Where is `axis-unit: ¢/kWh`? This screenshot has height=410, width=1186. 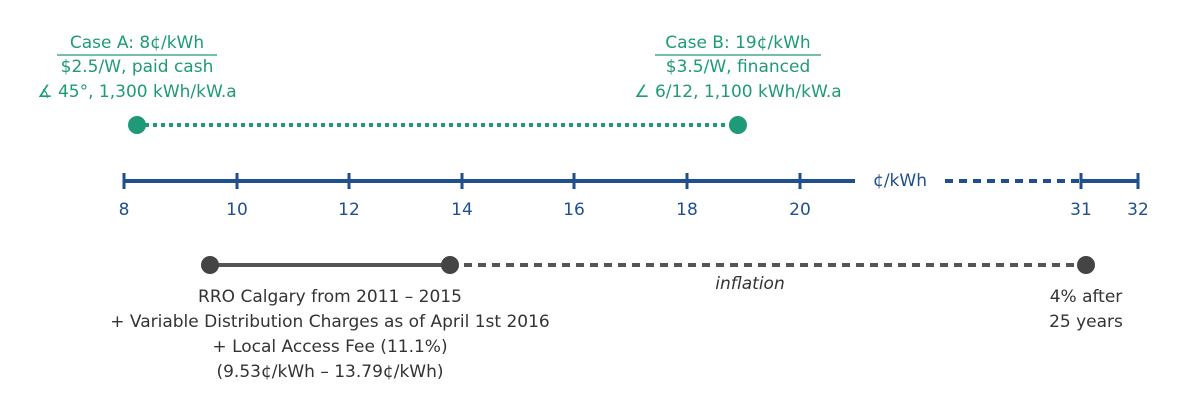
axis-unit: ¢/kWh is located at coordinates (900, 181).